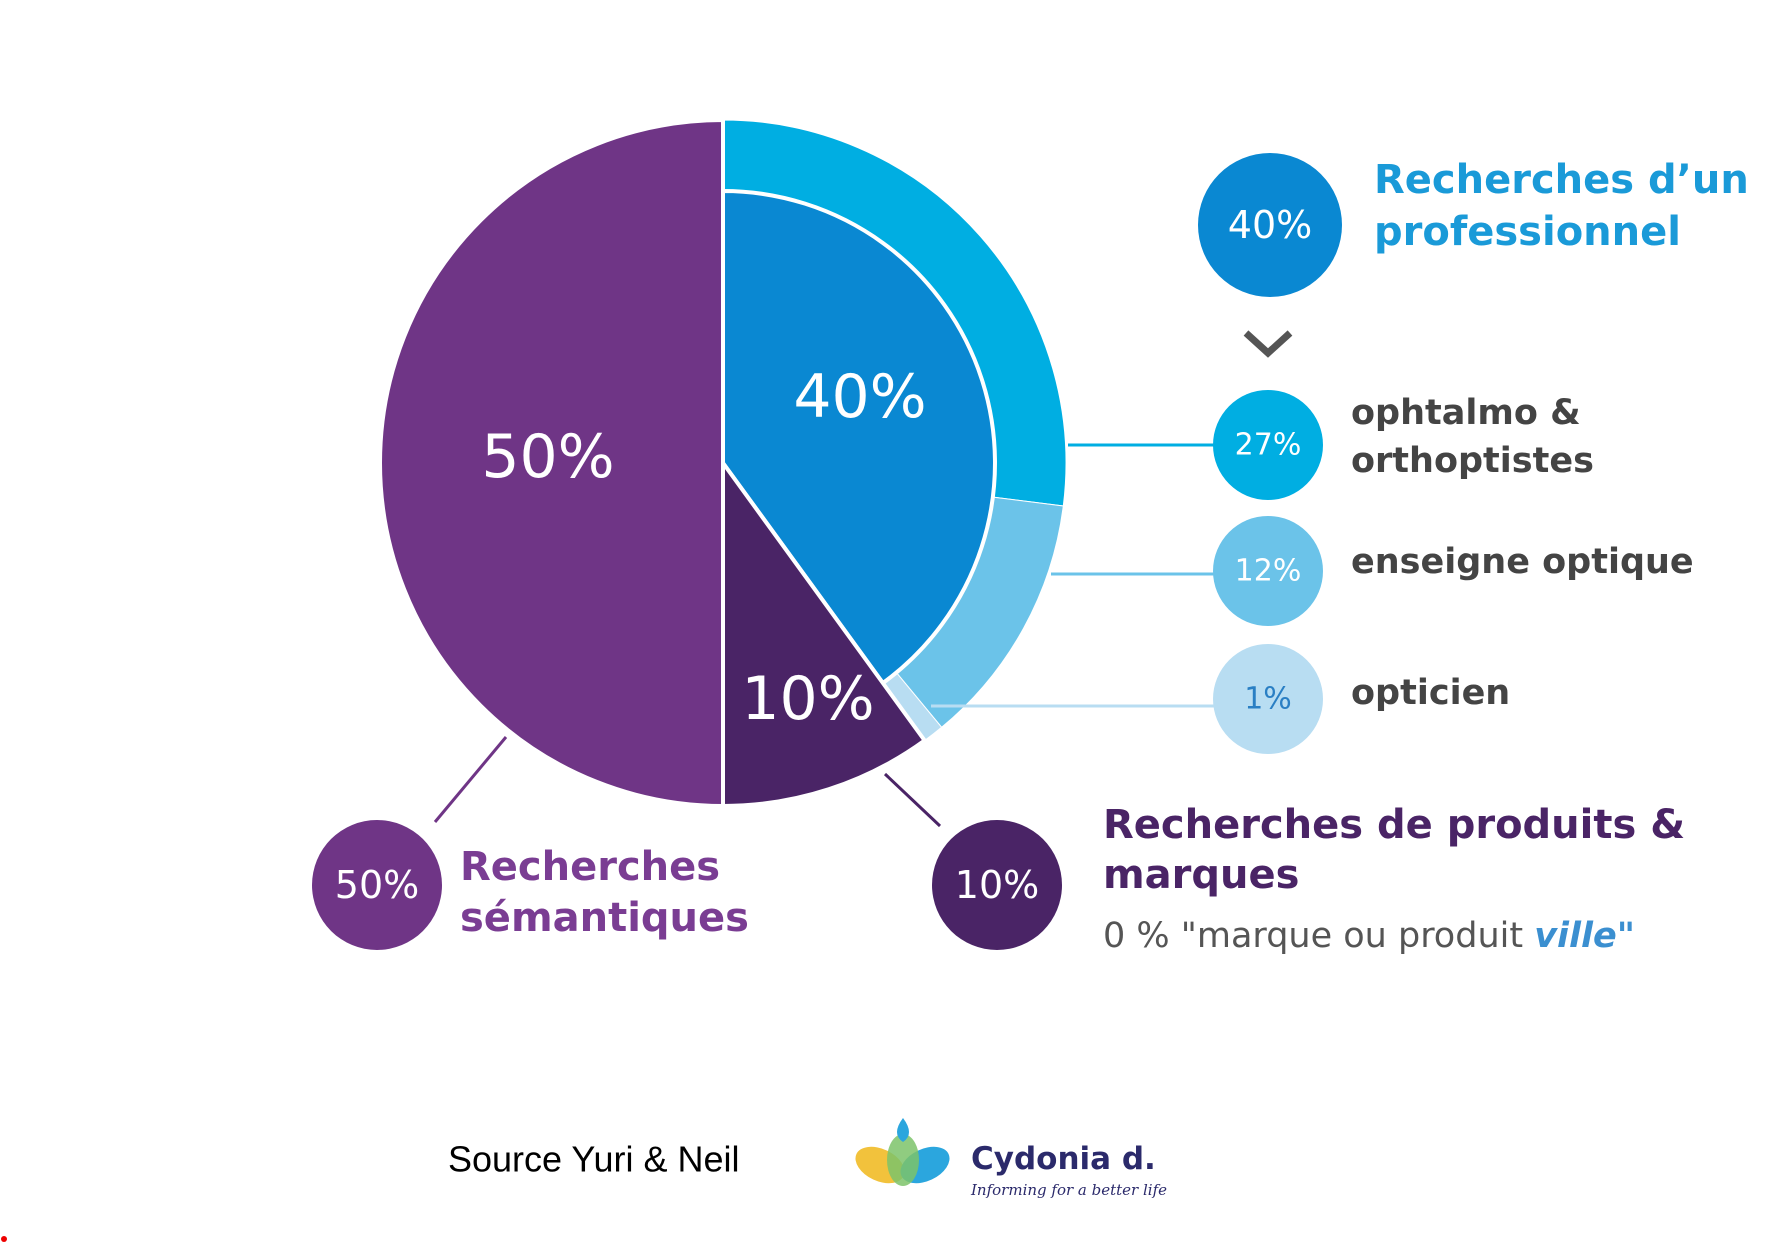 Image resolution: width=1782 pixels, height=1242 pixels. Describe the element at coordinates (1268, 344) in the screenshot. I see `chevron` at that location.